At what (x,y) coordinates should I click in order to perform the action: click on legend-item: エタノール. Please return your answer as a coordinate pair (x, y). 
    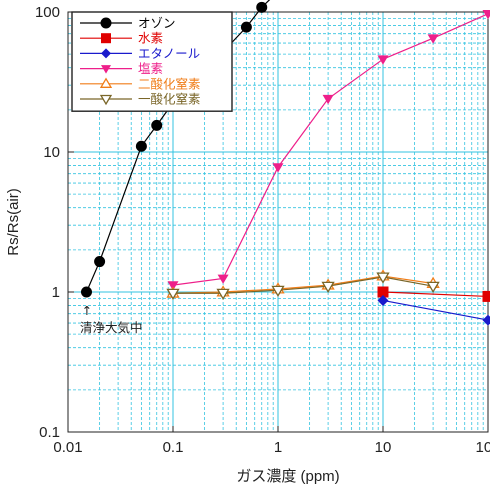
    Looking at the image, I should click on (140, 53).